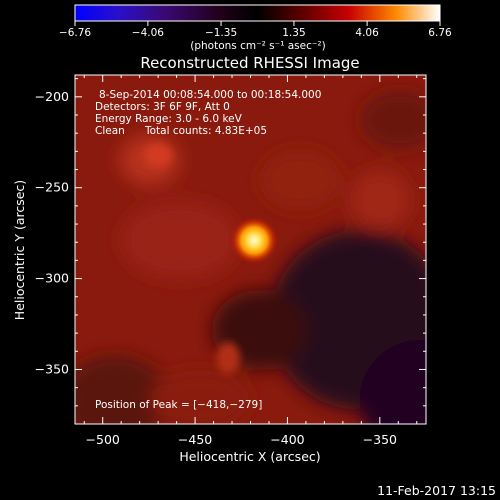 Image resolution: width=500 pixels, height=500 pixels. Describe the element at coordinates (221, 33) in the screenshot. I see `colorbar-tick-label: −1.35` at that location.